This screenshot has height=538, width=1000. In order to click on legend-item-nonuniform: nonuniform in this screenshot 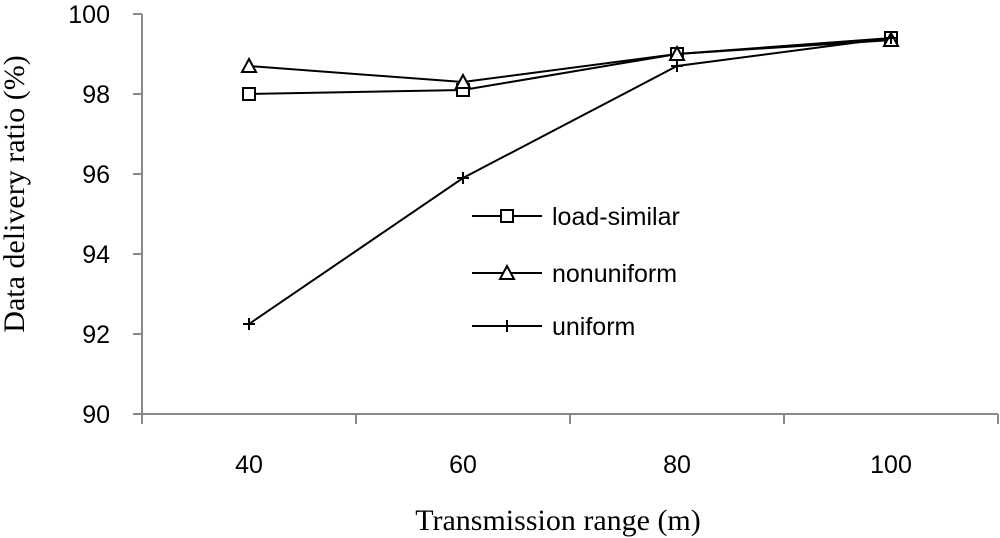, I will do `click(574, 274)`.